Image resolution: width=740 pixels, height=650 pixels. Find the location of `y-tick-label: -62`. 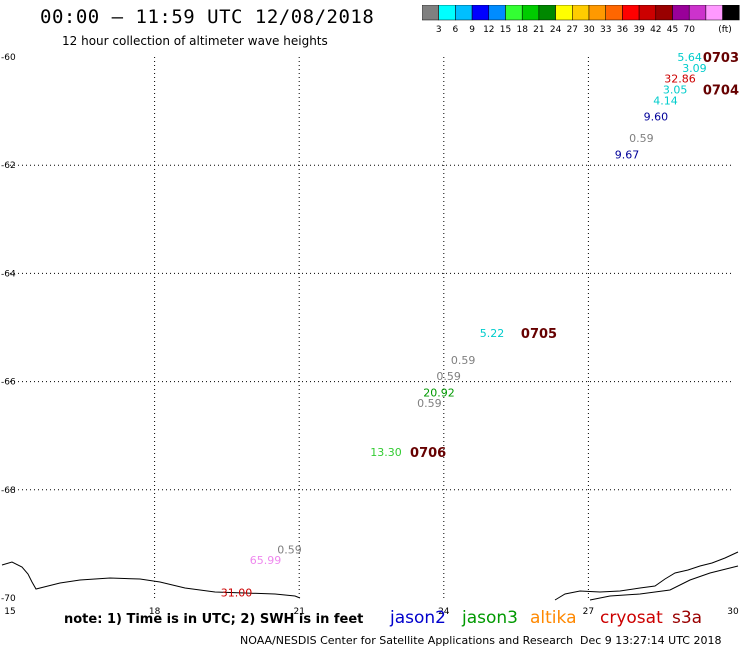

y-tick-label: -62 is located at coordinates (8, 166).